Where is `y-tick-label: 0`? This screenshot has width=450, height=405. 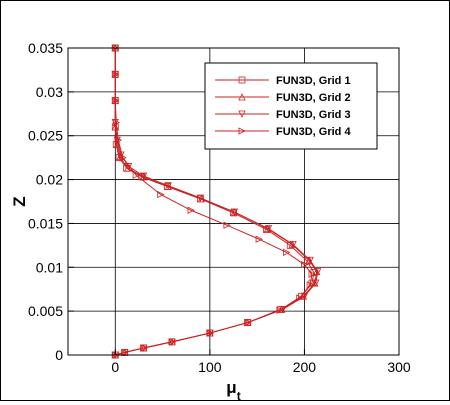
y-tick-label: 0 is located at coordinates (59, 355).